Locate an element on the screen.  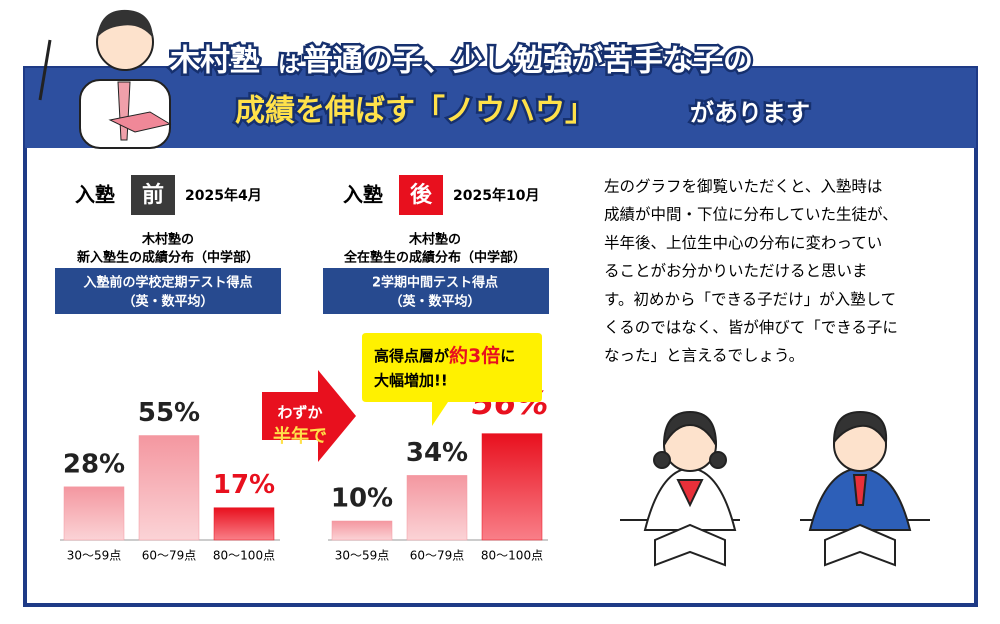
paragraph-line: す。初めから「できる子だけ」が入塾して is located at coordinates (750, 299).